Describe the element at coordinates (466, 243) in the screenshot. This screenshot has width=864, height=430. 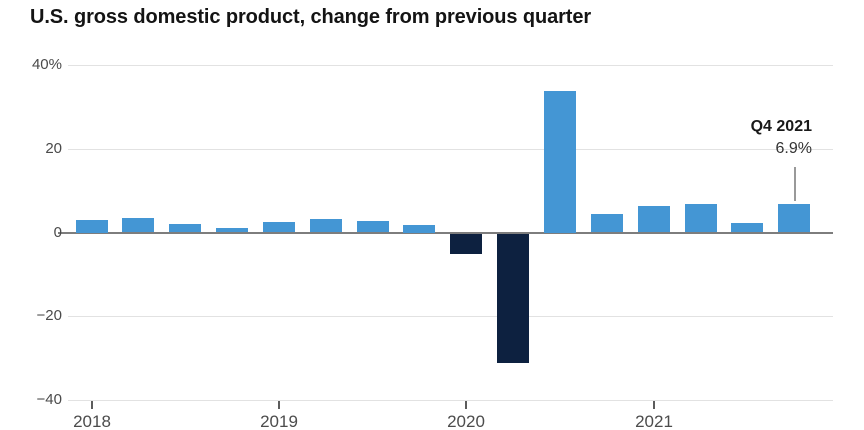
I see `bar-q1-2020` at that location.